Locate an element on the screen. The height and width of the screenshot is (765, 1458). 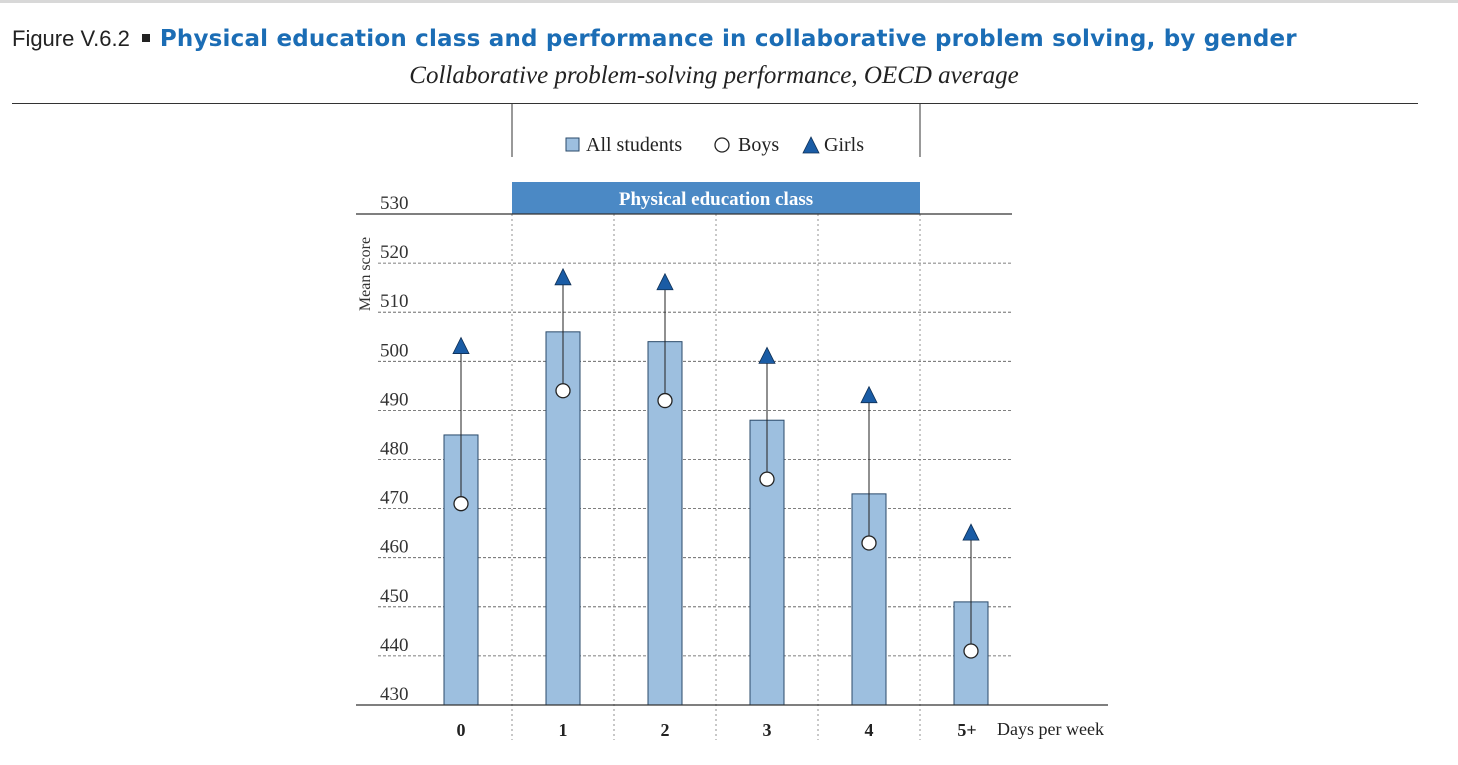
top-border is located at coordinates (729, 1).